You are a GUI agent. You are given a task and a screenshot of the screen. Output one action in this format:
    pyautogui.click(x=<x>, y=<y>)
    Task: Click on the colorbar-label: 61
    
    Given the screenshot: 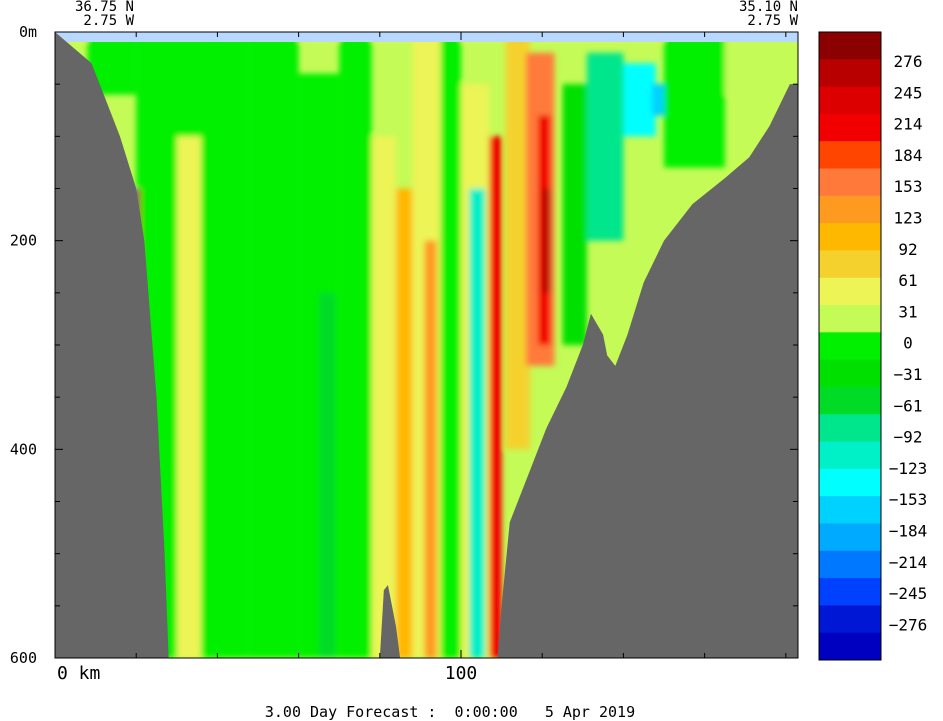 What is the action you would take?
    pyautogui.click(x=907, y=280)
    